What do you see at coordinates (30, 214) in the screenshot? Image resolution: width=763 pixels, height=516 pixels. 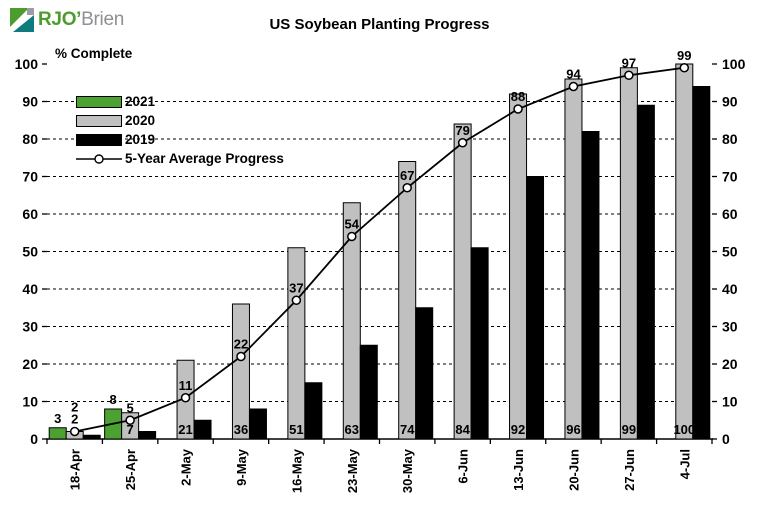 I see `y-tick-label-left-60: 60` at bounding box center [30, 214].